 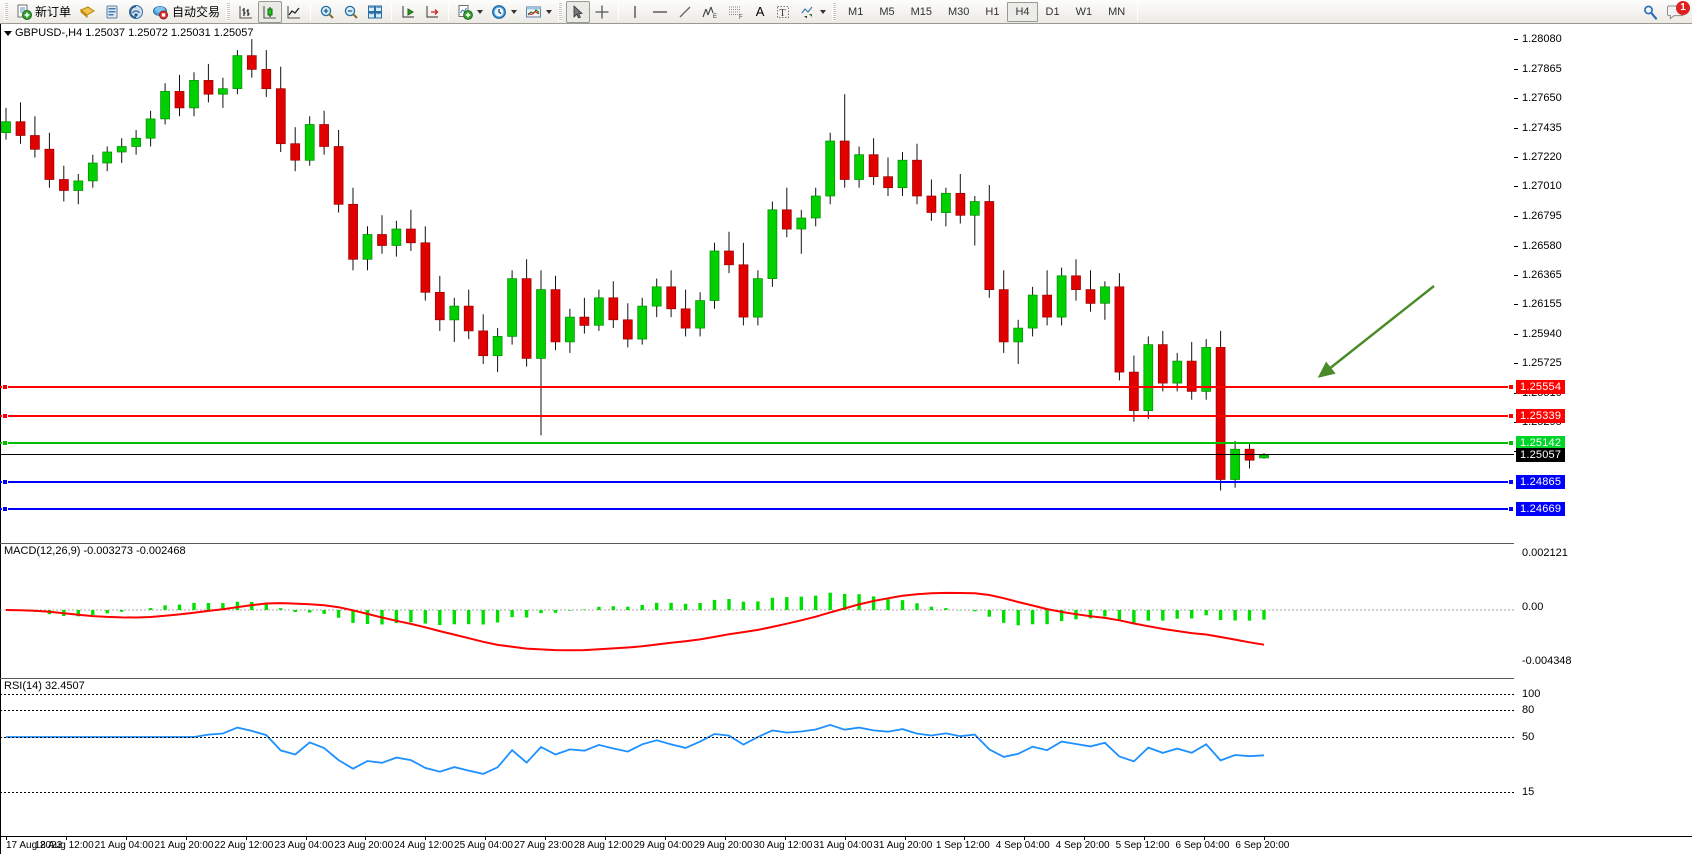 I want to click on trendline-button, so click(x=685, y=12).